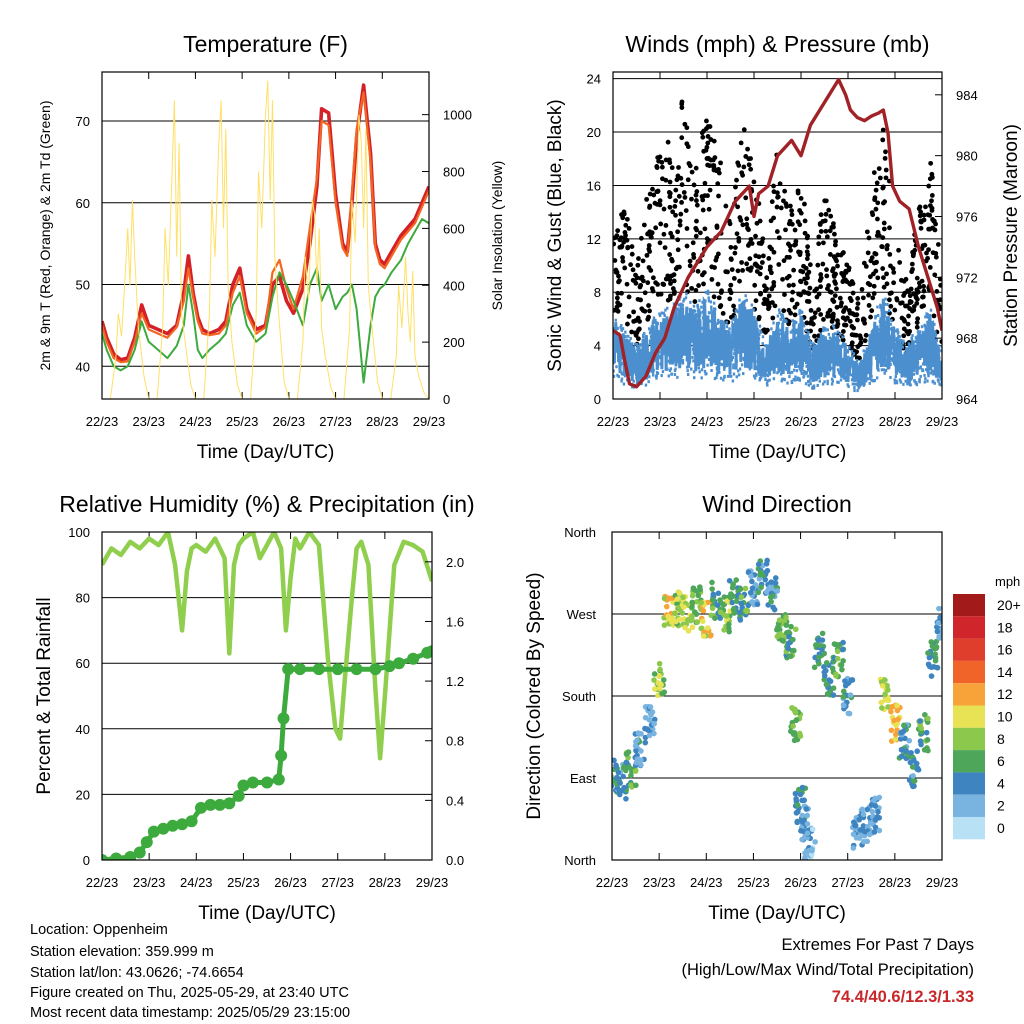 Image resolution: width=1024 pixels, height=1024 pixels. Describe the element at coordinates (594, 185) in the screenshot. I see `y-tick-label: 16` at that location.